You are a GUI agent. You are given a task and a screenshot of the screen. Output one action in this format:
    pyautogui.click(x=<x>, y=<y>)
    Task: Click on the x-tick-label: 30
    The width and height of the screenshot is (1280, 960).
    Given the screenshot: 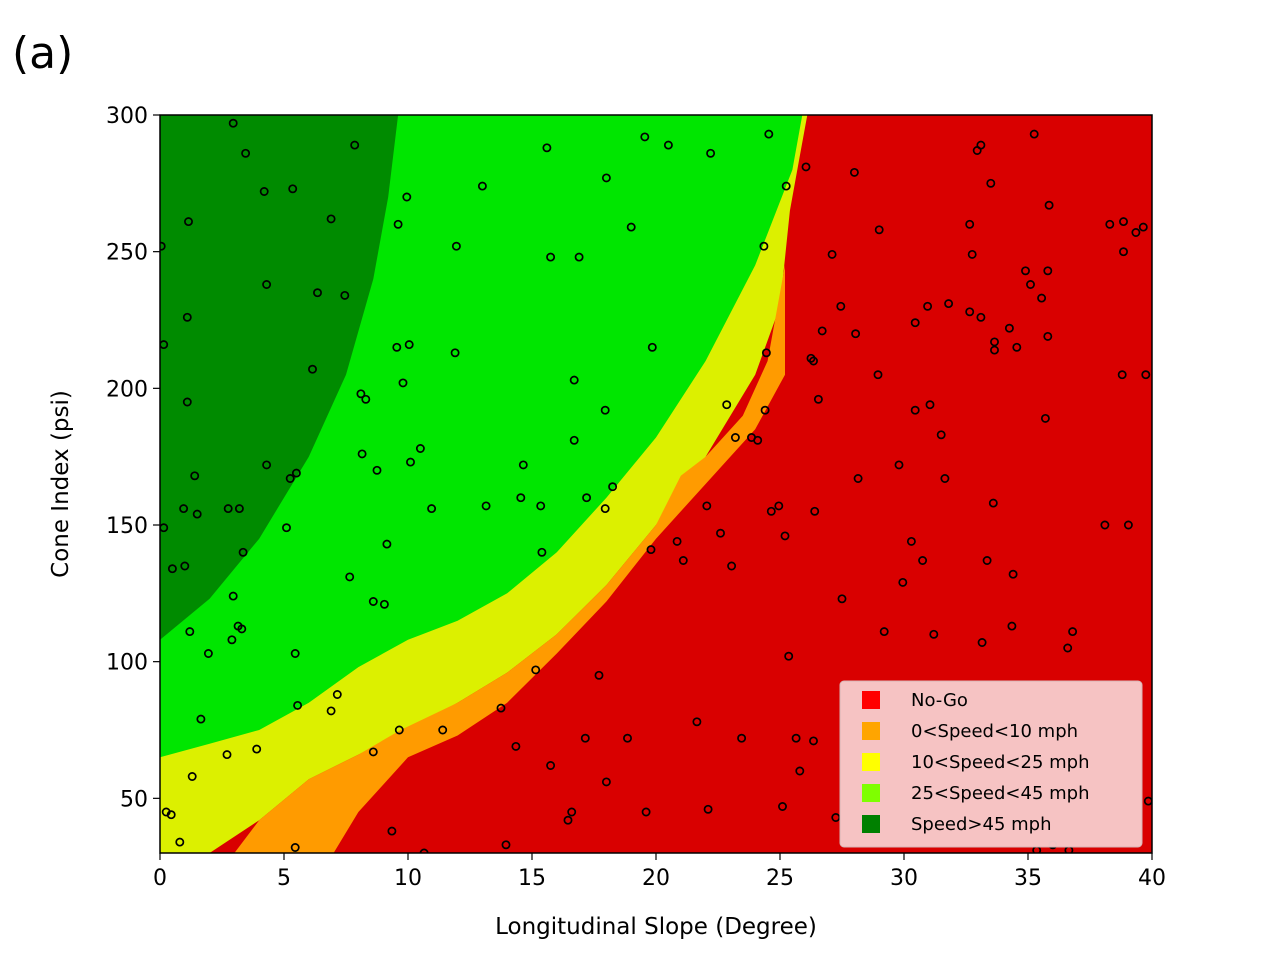 What is the action you would take?
    pyautogui.click(x=904, y=878)
    